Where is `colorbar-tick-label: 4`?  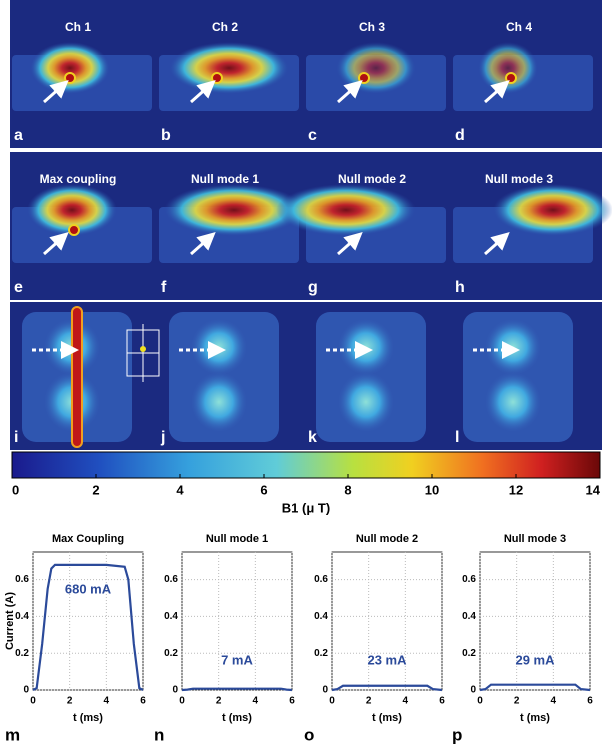 colorbar-tick-label: 4 is located at coordinates (180, 489).